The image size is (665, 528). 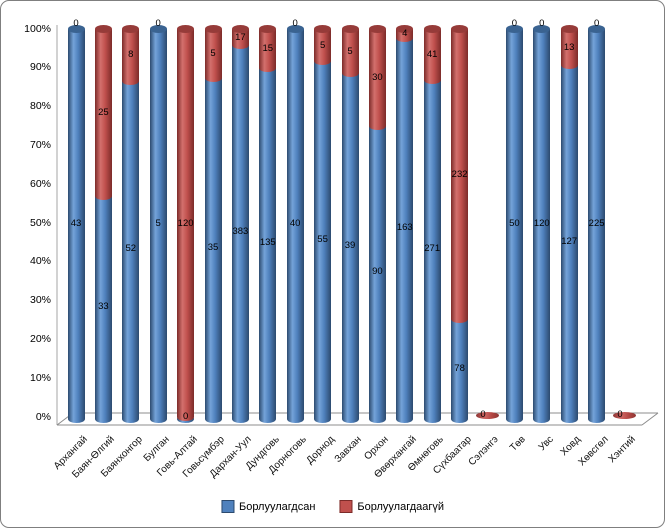 I want to click on value-label-sold: 127, so click(x=569, y=241).